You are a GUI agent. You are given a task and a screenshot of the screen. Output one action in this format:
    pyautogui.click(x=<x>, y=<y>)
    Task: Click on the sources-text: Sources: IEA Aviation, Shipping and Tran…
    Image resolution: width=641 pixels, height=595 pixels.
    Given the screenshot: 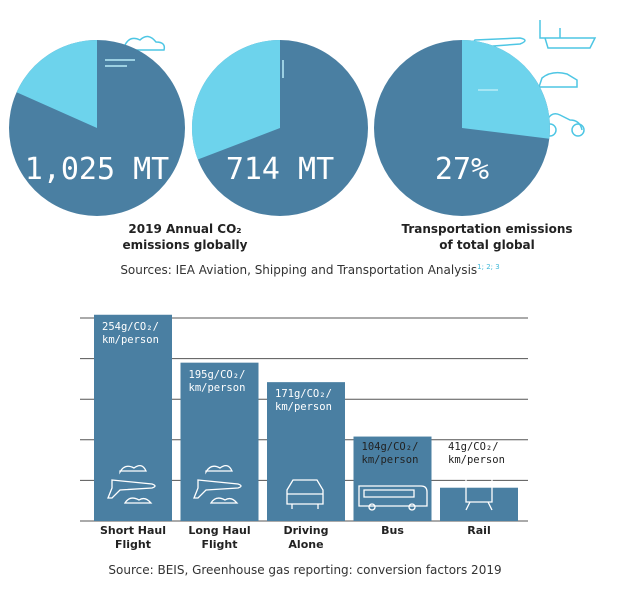 What is the action you would take?
    pyautogui.click(x=299, y=270)
    